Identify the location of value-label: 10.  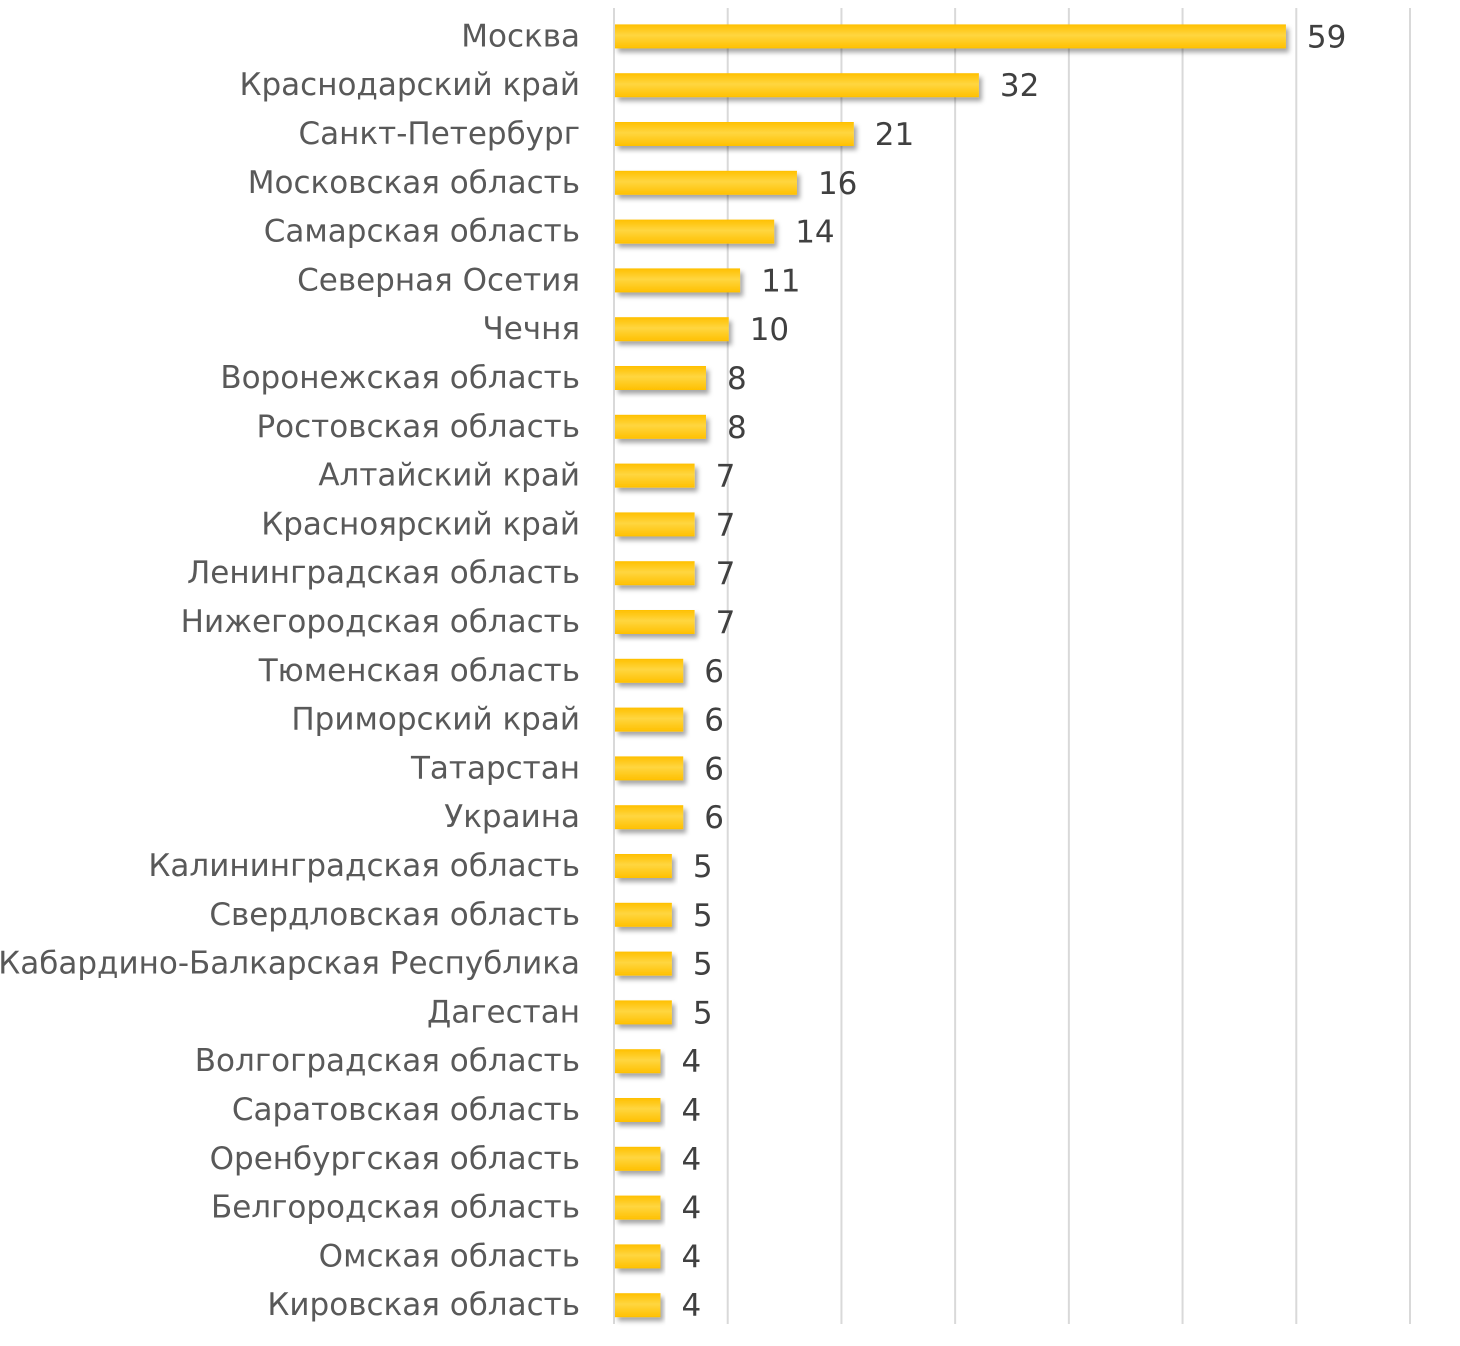
(769, 330).